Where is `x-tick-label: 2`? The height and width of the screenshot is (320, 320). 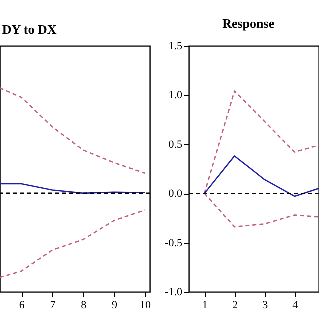
x-tick-label: 2 is located at coordinates (235, 306).